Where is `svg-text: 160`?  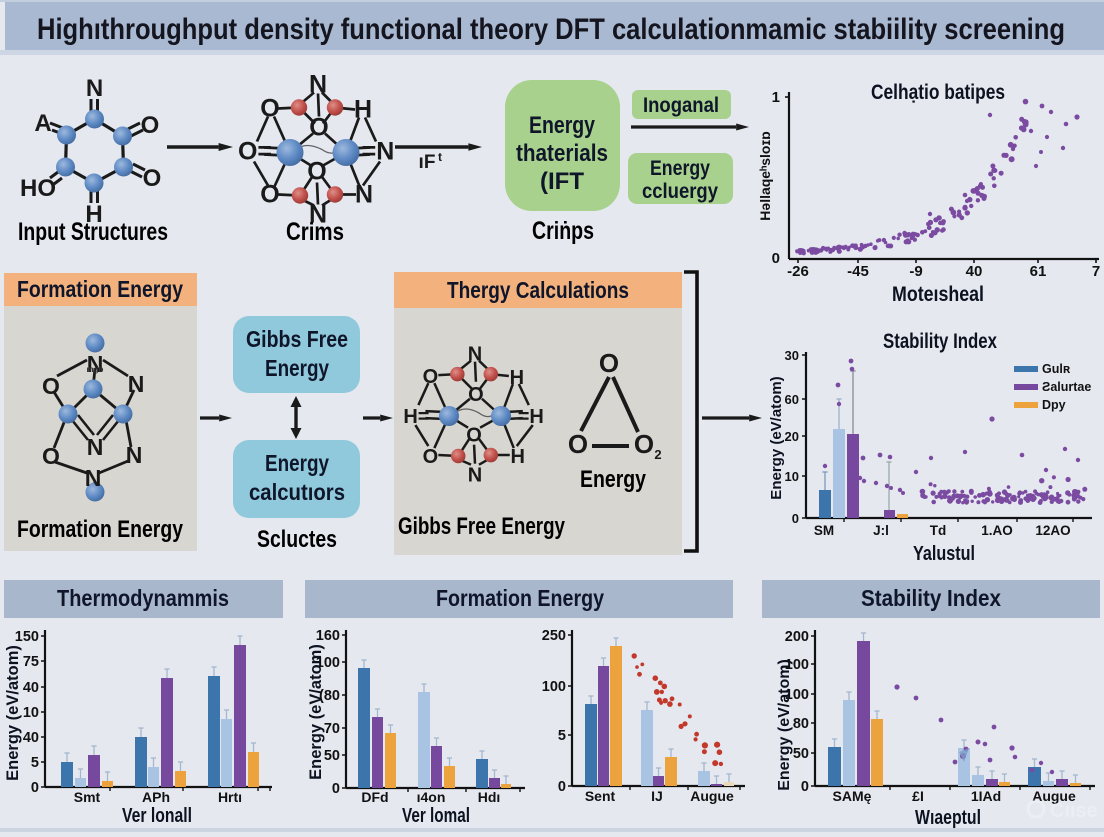 svg-text: 160 is located at coordinates (328, 636).